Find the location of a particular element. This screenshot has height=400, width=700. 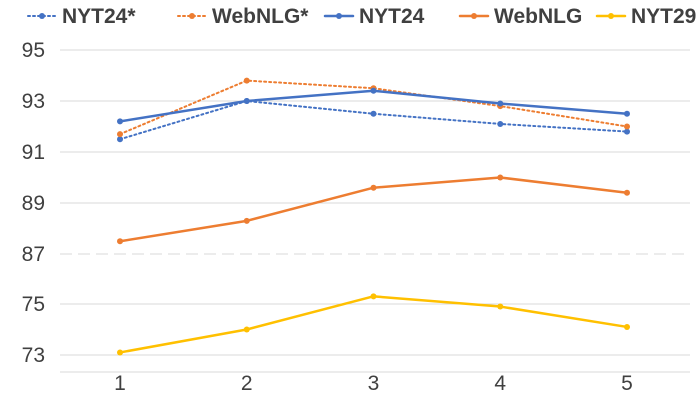

x-tick-label-3: 3 is located at coordinates (374, 383).